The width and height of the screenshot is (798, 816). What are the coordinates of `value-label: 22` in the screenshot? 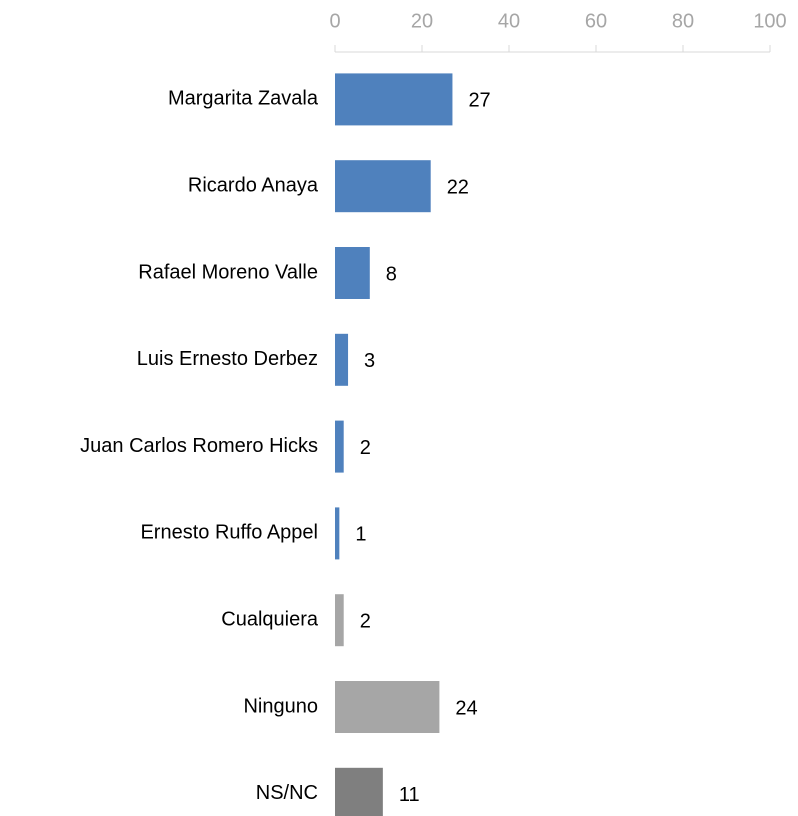 It's located at (458, 187).